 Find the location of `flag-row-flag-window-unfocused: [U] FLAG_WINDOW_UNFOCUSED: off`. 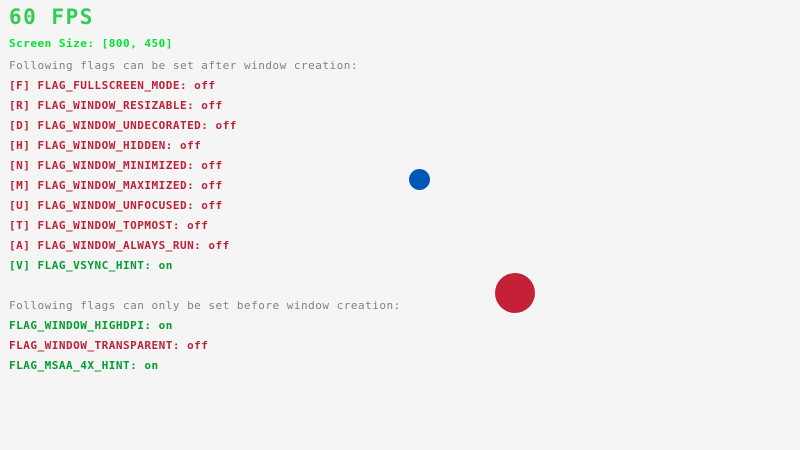

flag-row-flag-window-unfocused: [U] FLAG_WINDOW_UNFOCUSED: off is located at coordinates (116, 205).